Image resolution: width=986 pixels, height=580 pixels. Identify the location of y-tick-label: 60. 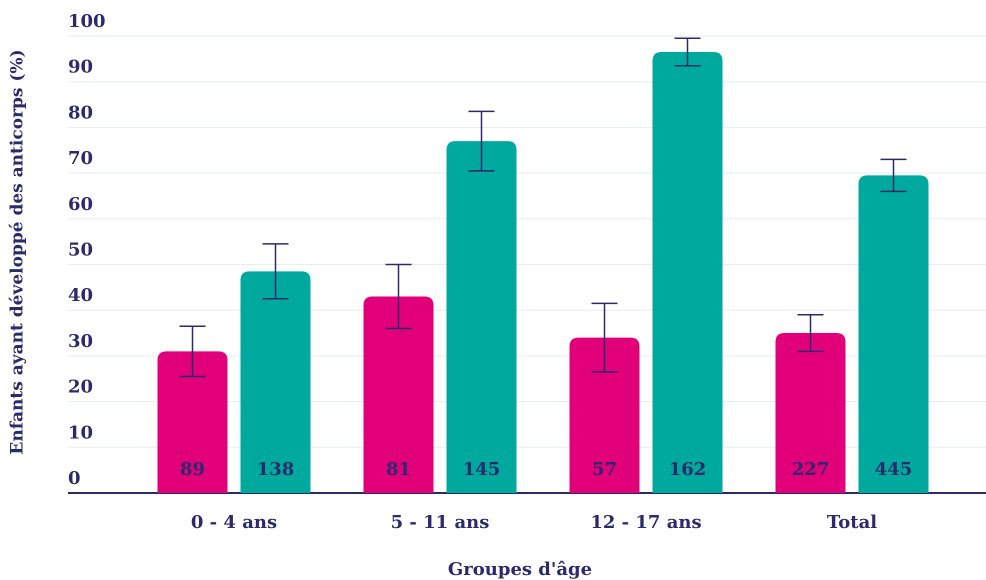
(80, 204).